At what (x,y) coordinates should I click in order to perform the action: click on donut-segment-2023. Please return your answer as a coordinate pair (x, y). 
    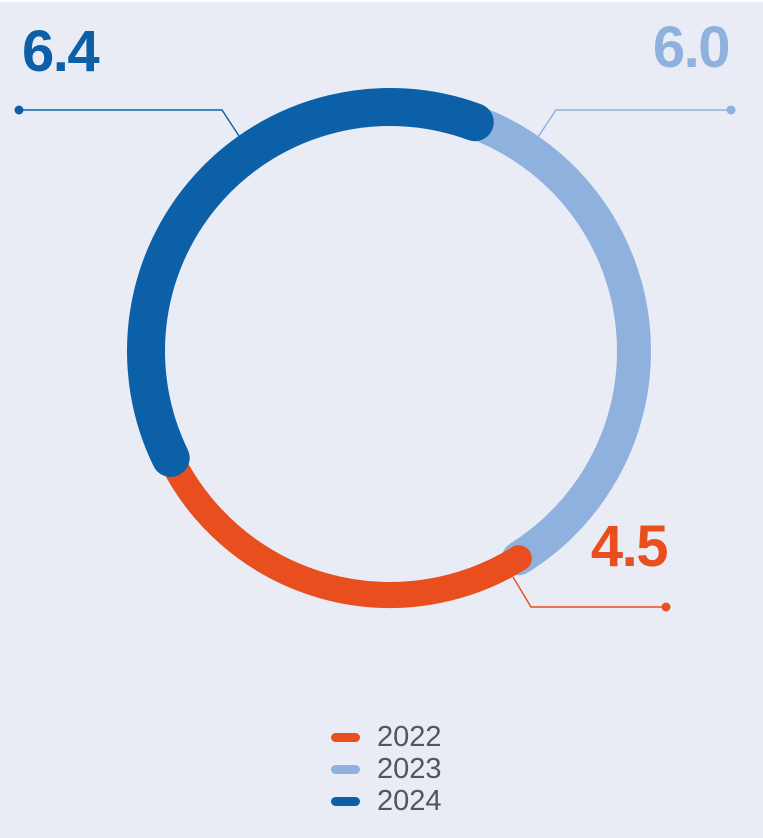
    Looking at the image, I should click on (554, 340).